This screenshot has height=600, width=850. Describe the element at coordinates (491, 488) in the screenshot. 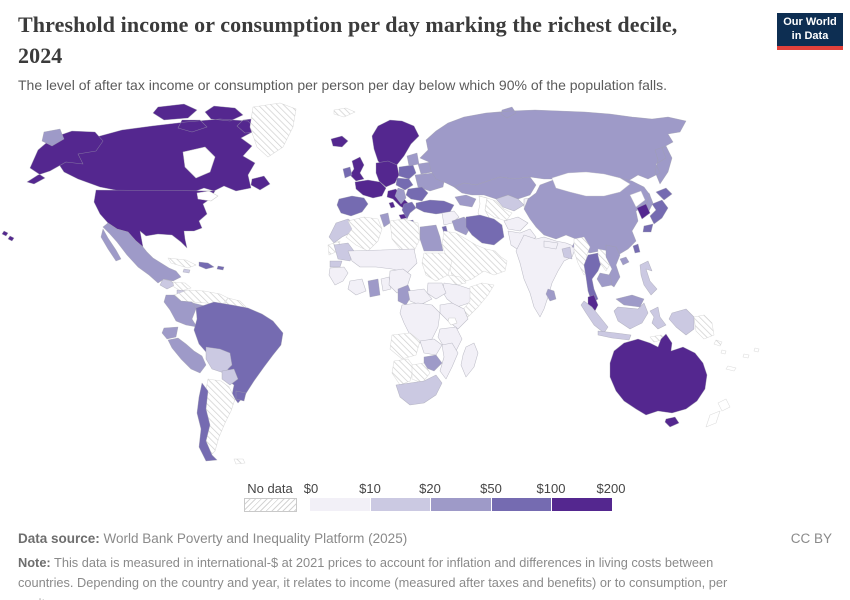

I see `legend-tick-3: $50` at that location.